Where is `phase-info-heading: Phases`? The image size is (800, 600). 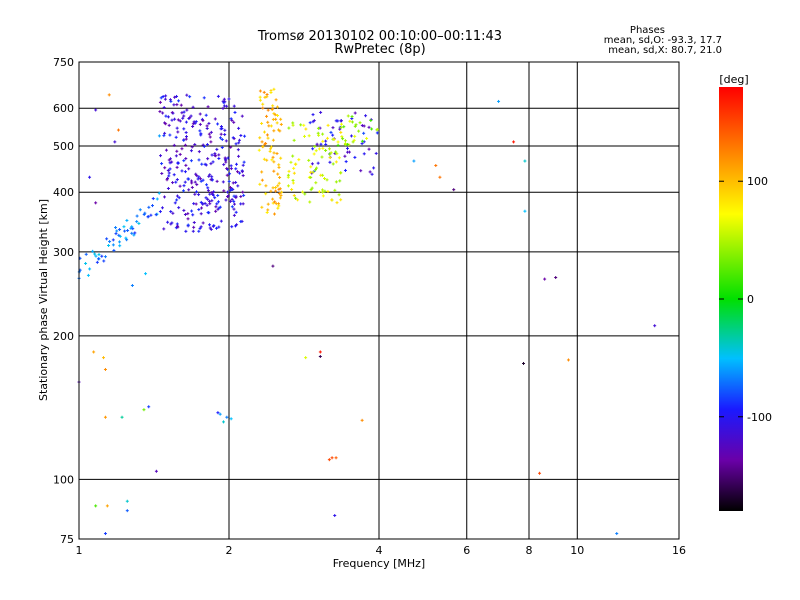 phase-info-heading: Phases is located at coordinates (647, 30).